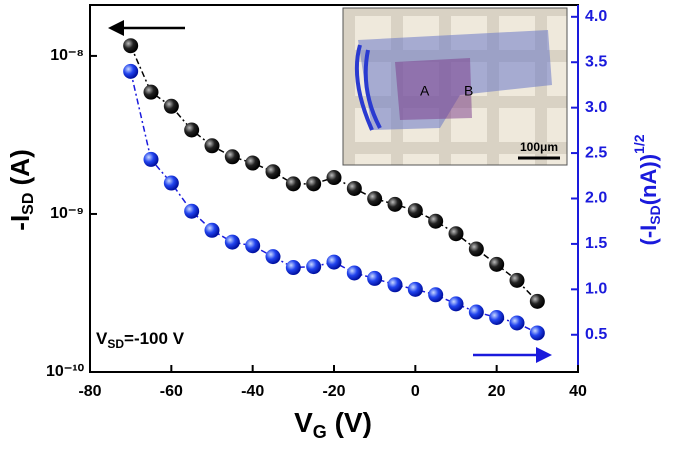 The image size is (675, 449). I want to click on x-tick-label: 40, so click(578, 391).